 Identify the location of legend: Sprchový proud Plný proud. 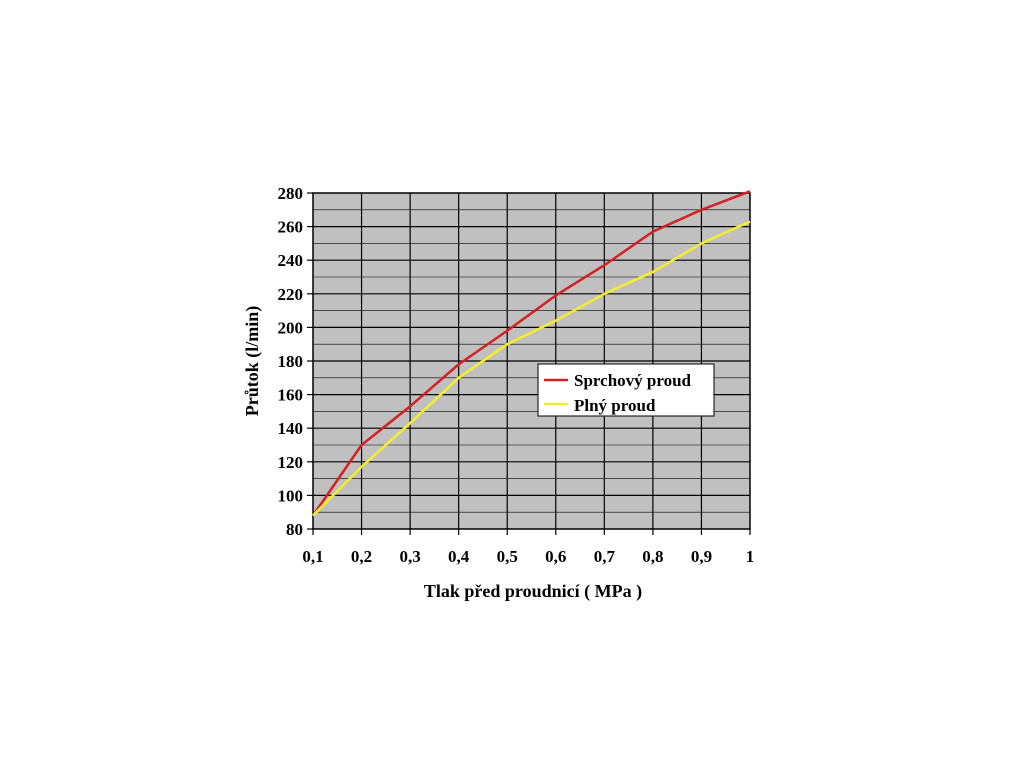
(626, 390).